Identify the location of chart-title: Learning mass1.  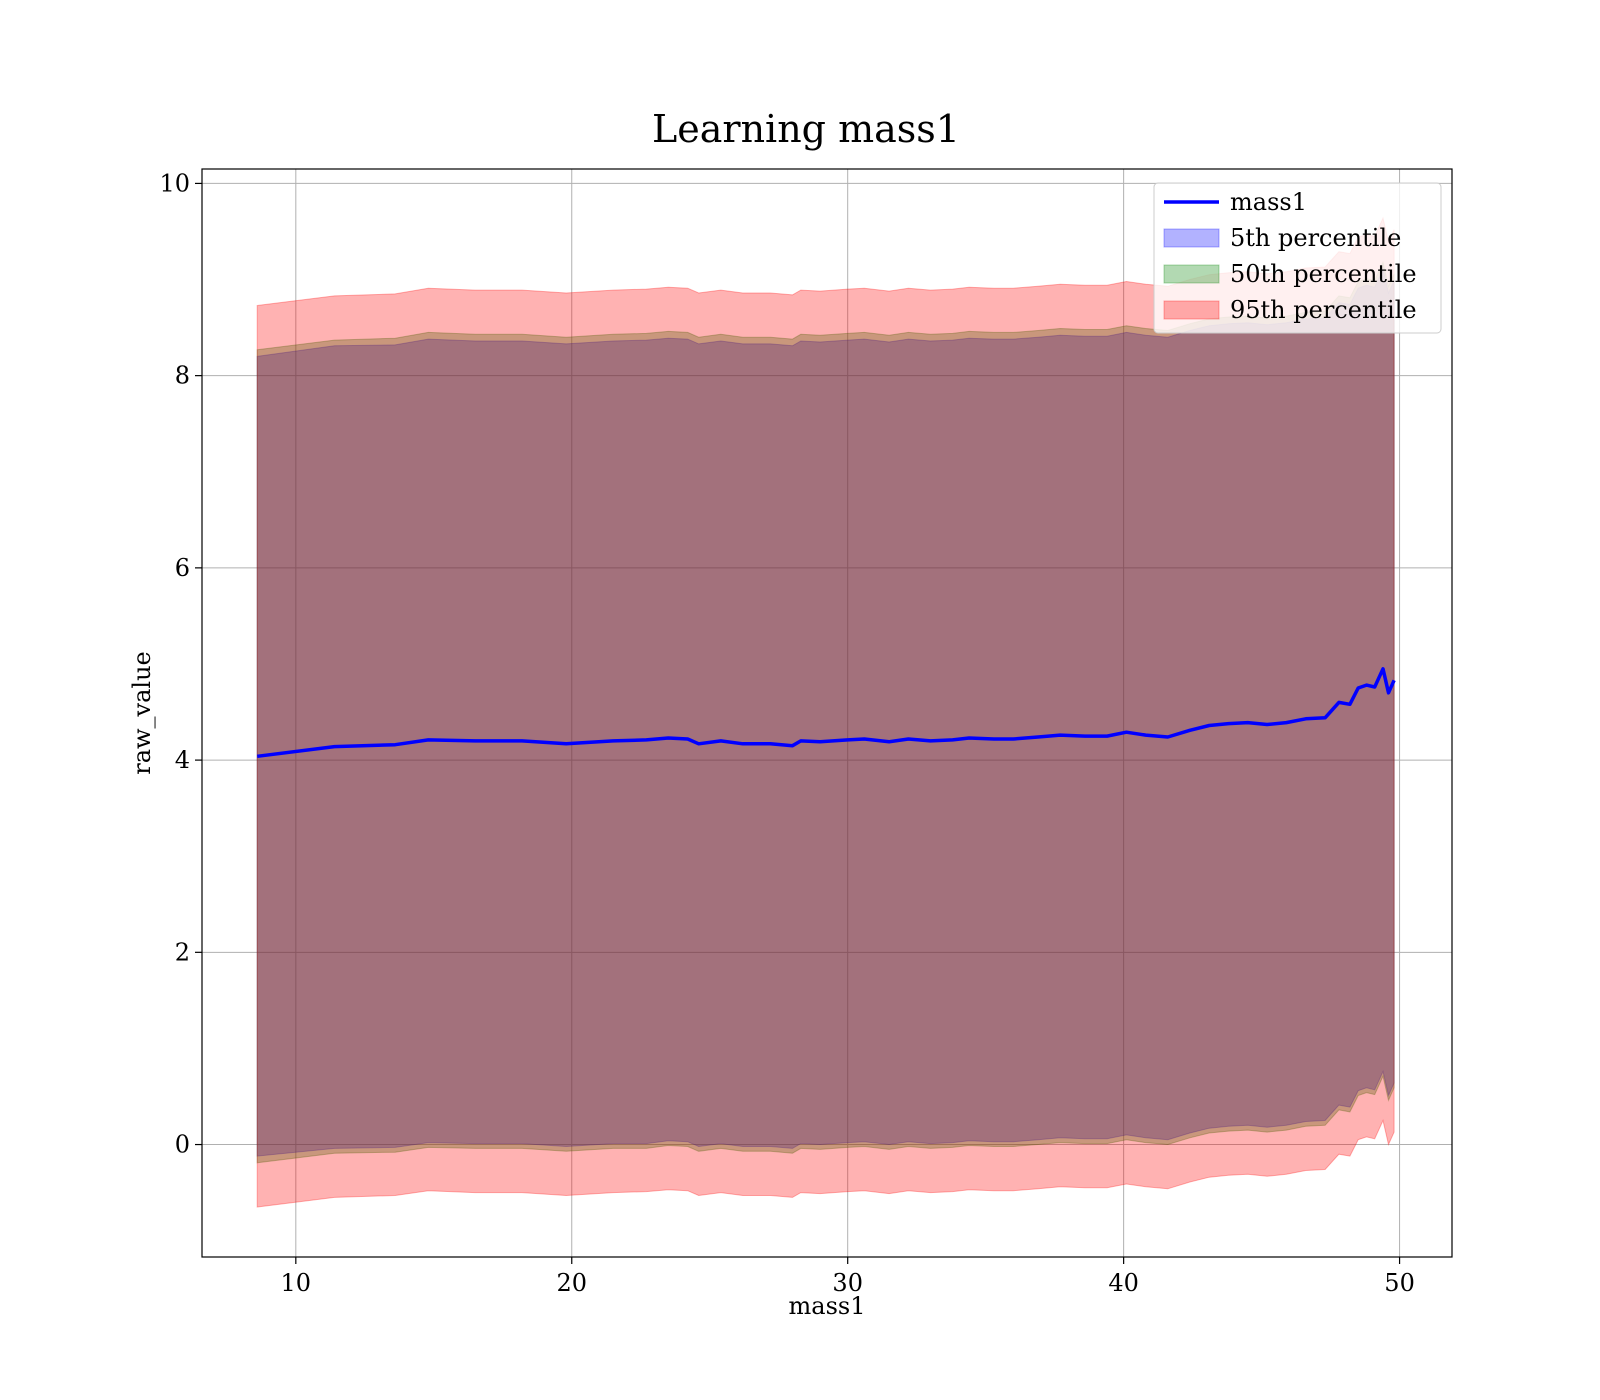
(806, 129).